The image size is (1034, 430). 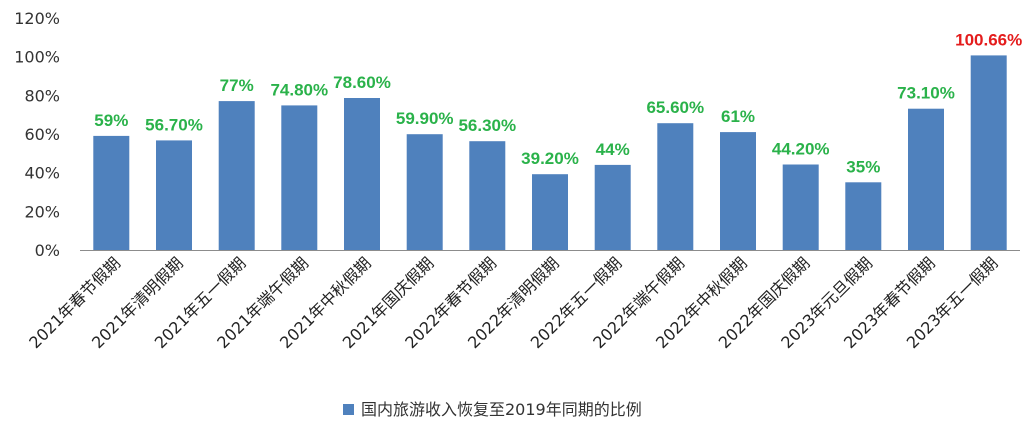 What do you see at coordinates (501, 409) in the screenshot?
I see `legend-label: 国内旅游收入恢复至2019年同期的比例` at bounding box center [501, 409].